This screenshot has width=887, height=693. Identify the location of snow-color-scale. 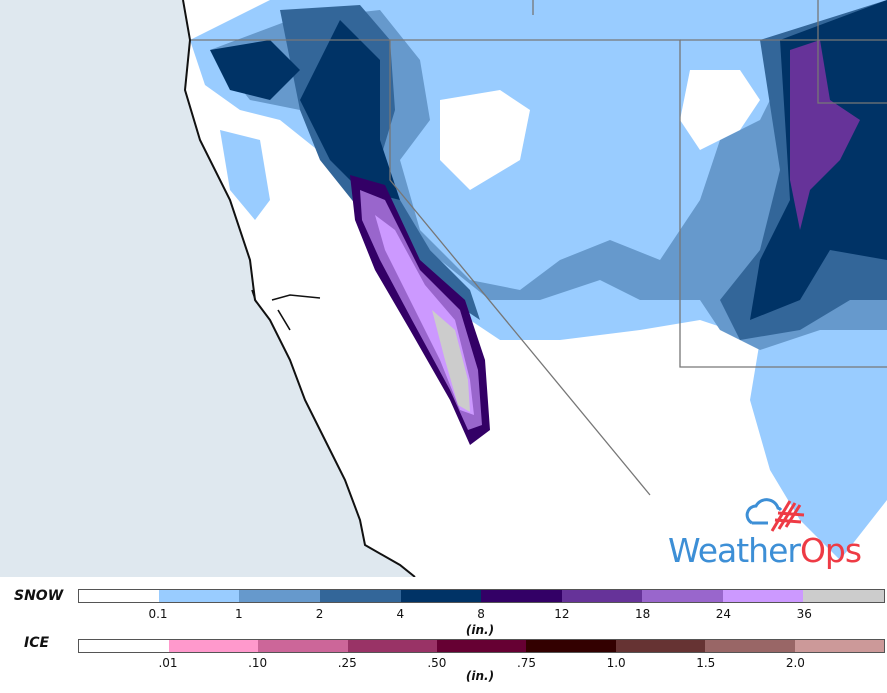
(481, 596).